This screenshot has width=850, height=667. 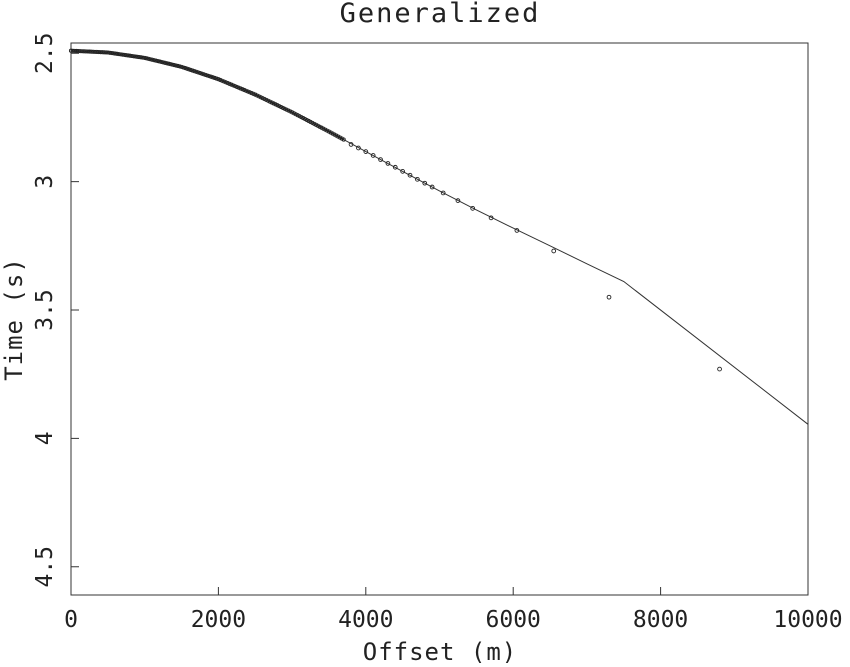 I want to click on y-axis-label: Time (s), so click(x=14, y=319).